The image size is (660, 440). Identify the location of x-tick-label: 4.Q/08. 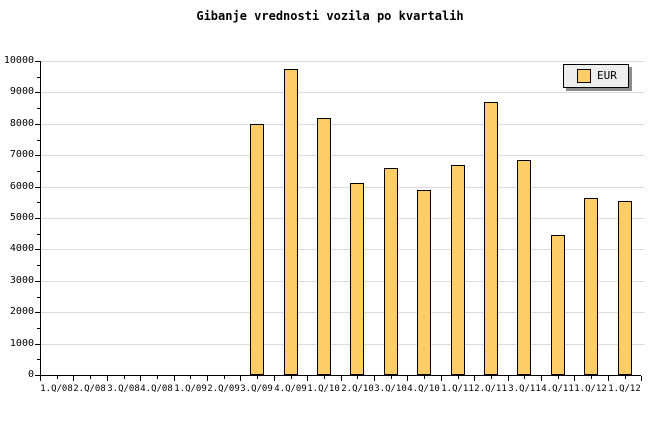
(156, 389).